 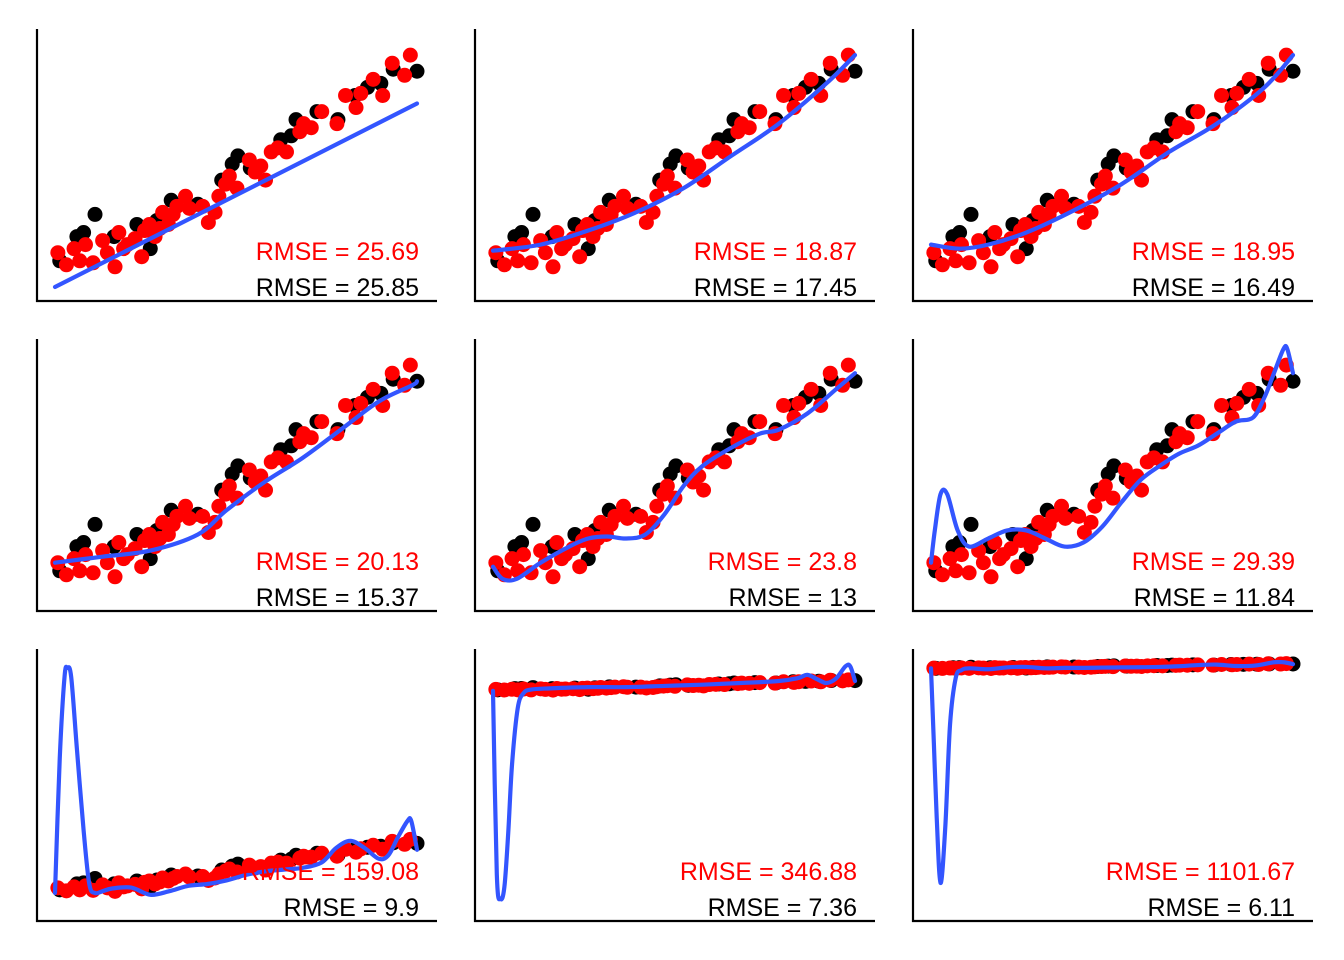 What do you see at coordinates (782, 562) in the screenshot?
I see `rmse-test-label: RMSE = 23.8` at bounding box center [782, 562].